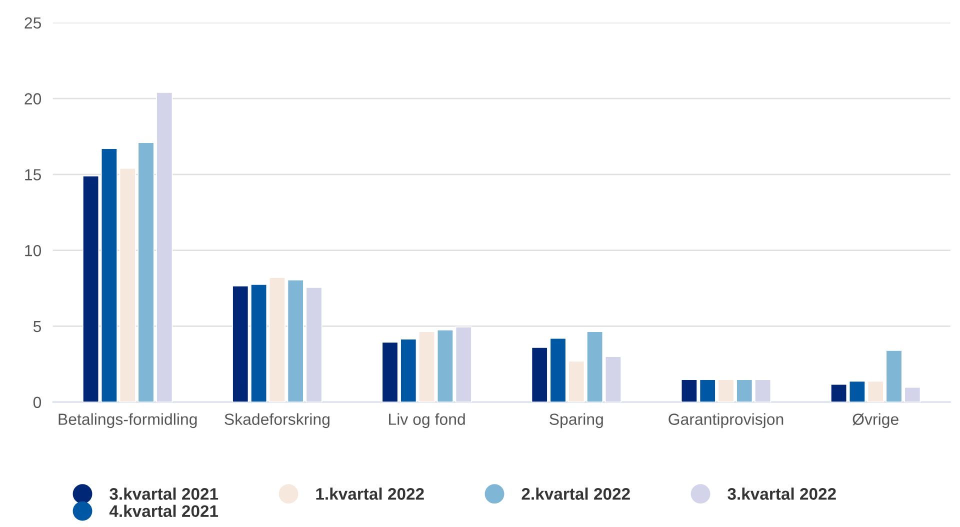 This screenshot has width=960, height=527. What do you see at coordinates (427, 420) in the screenshot?
I see `x-tick-label: Liv og fond` at bounding box center [427, 420].